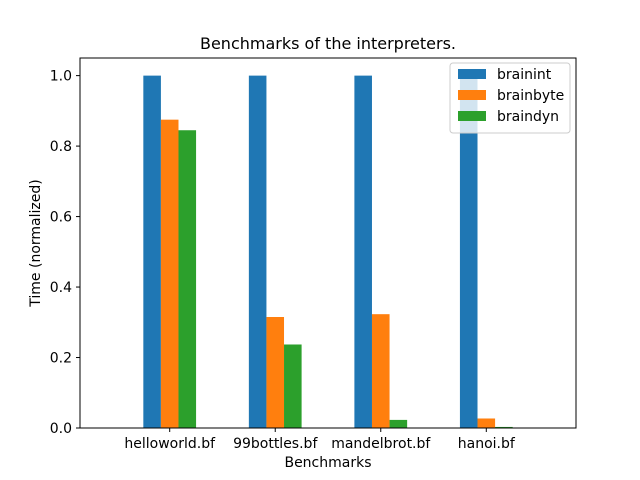 The image size is (640, 480). I want to click on y-tick-label: 0.2, so click(61, 359).